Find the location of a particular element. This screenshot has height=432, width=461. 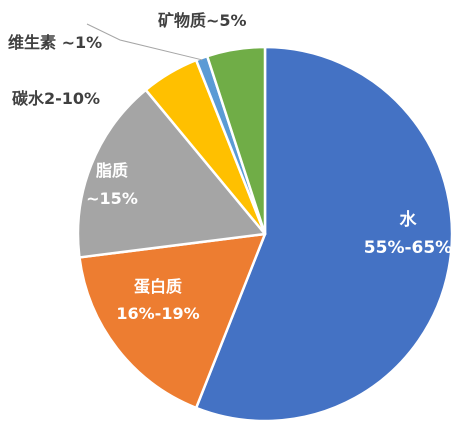

slice-label-5: 矿物质~5% is located at coordinates (202, 20).